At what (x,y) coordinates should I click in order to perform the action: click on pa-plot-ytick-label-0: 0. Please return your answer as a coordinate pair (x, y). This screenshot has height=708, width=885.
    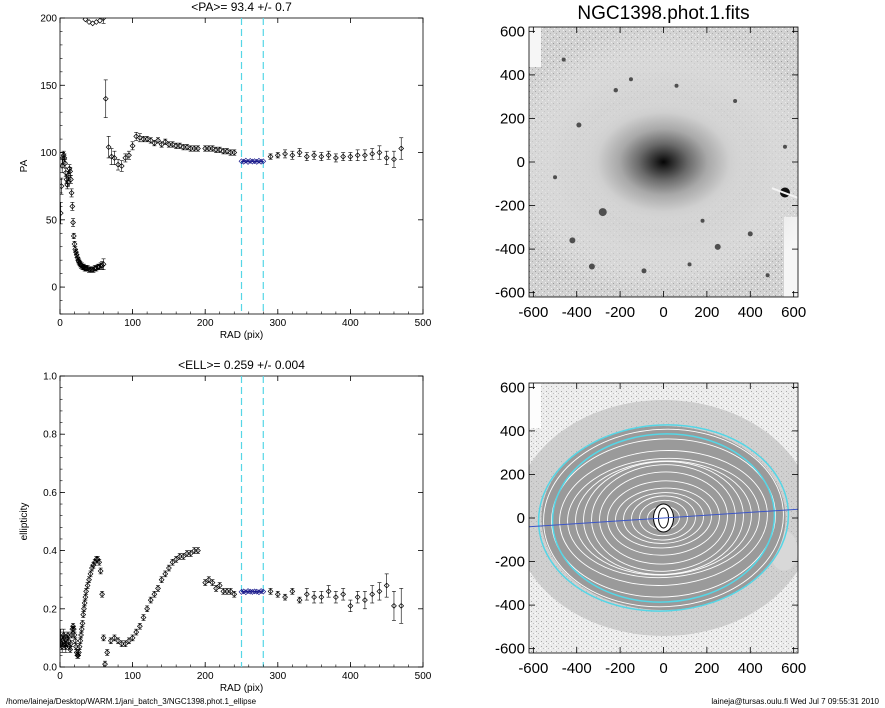
    Looking at the image, I should click on (54, 288).